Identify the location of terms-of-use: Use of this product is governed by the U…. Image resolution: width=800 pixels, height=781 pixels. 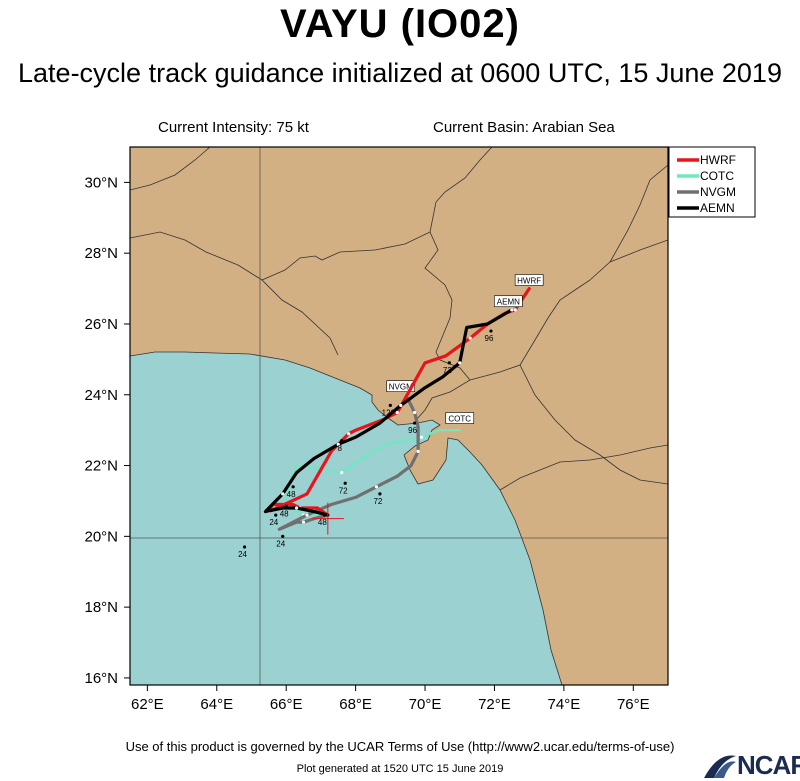
(400, 746).